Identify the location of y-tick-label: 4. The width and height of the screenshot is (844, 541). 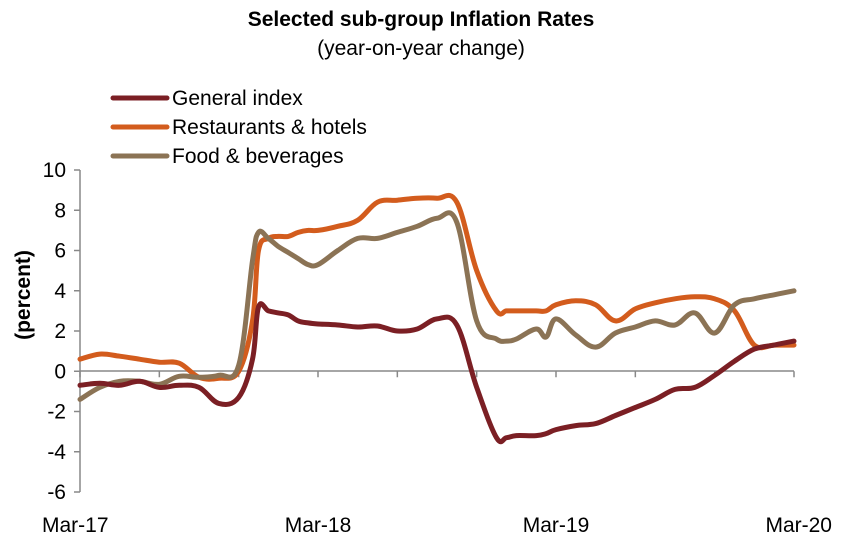
(60, 291).